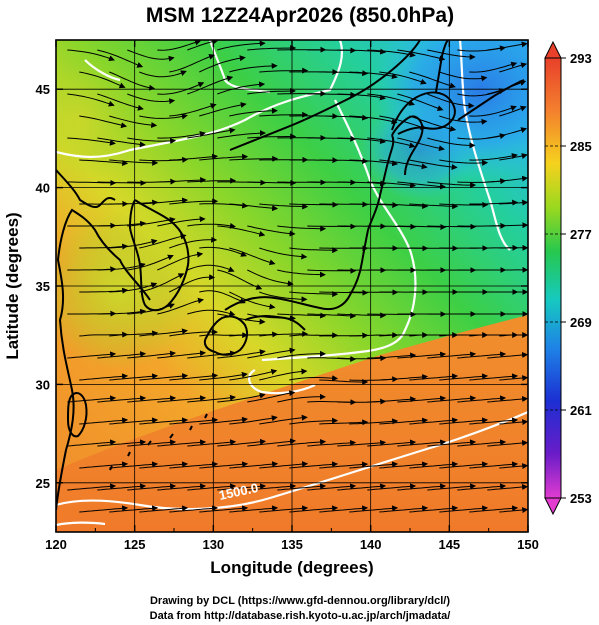 The height and width of the screenshot is (625, 599). I want to click on y-tick-label-2: 35, so click(43, 286).